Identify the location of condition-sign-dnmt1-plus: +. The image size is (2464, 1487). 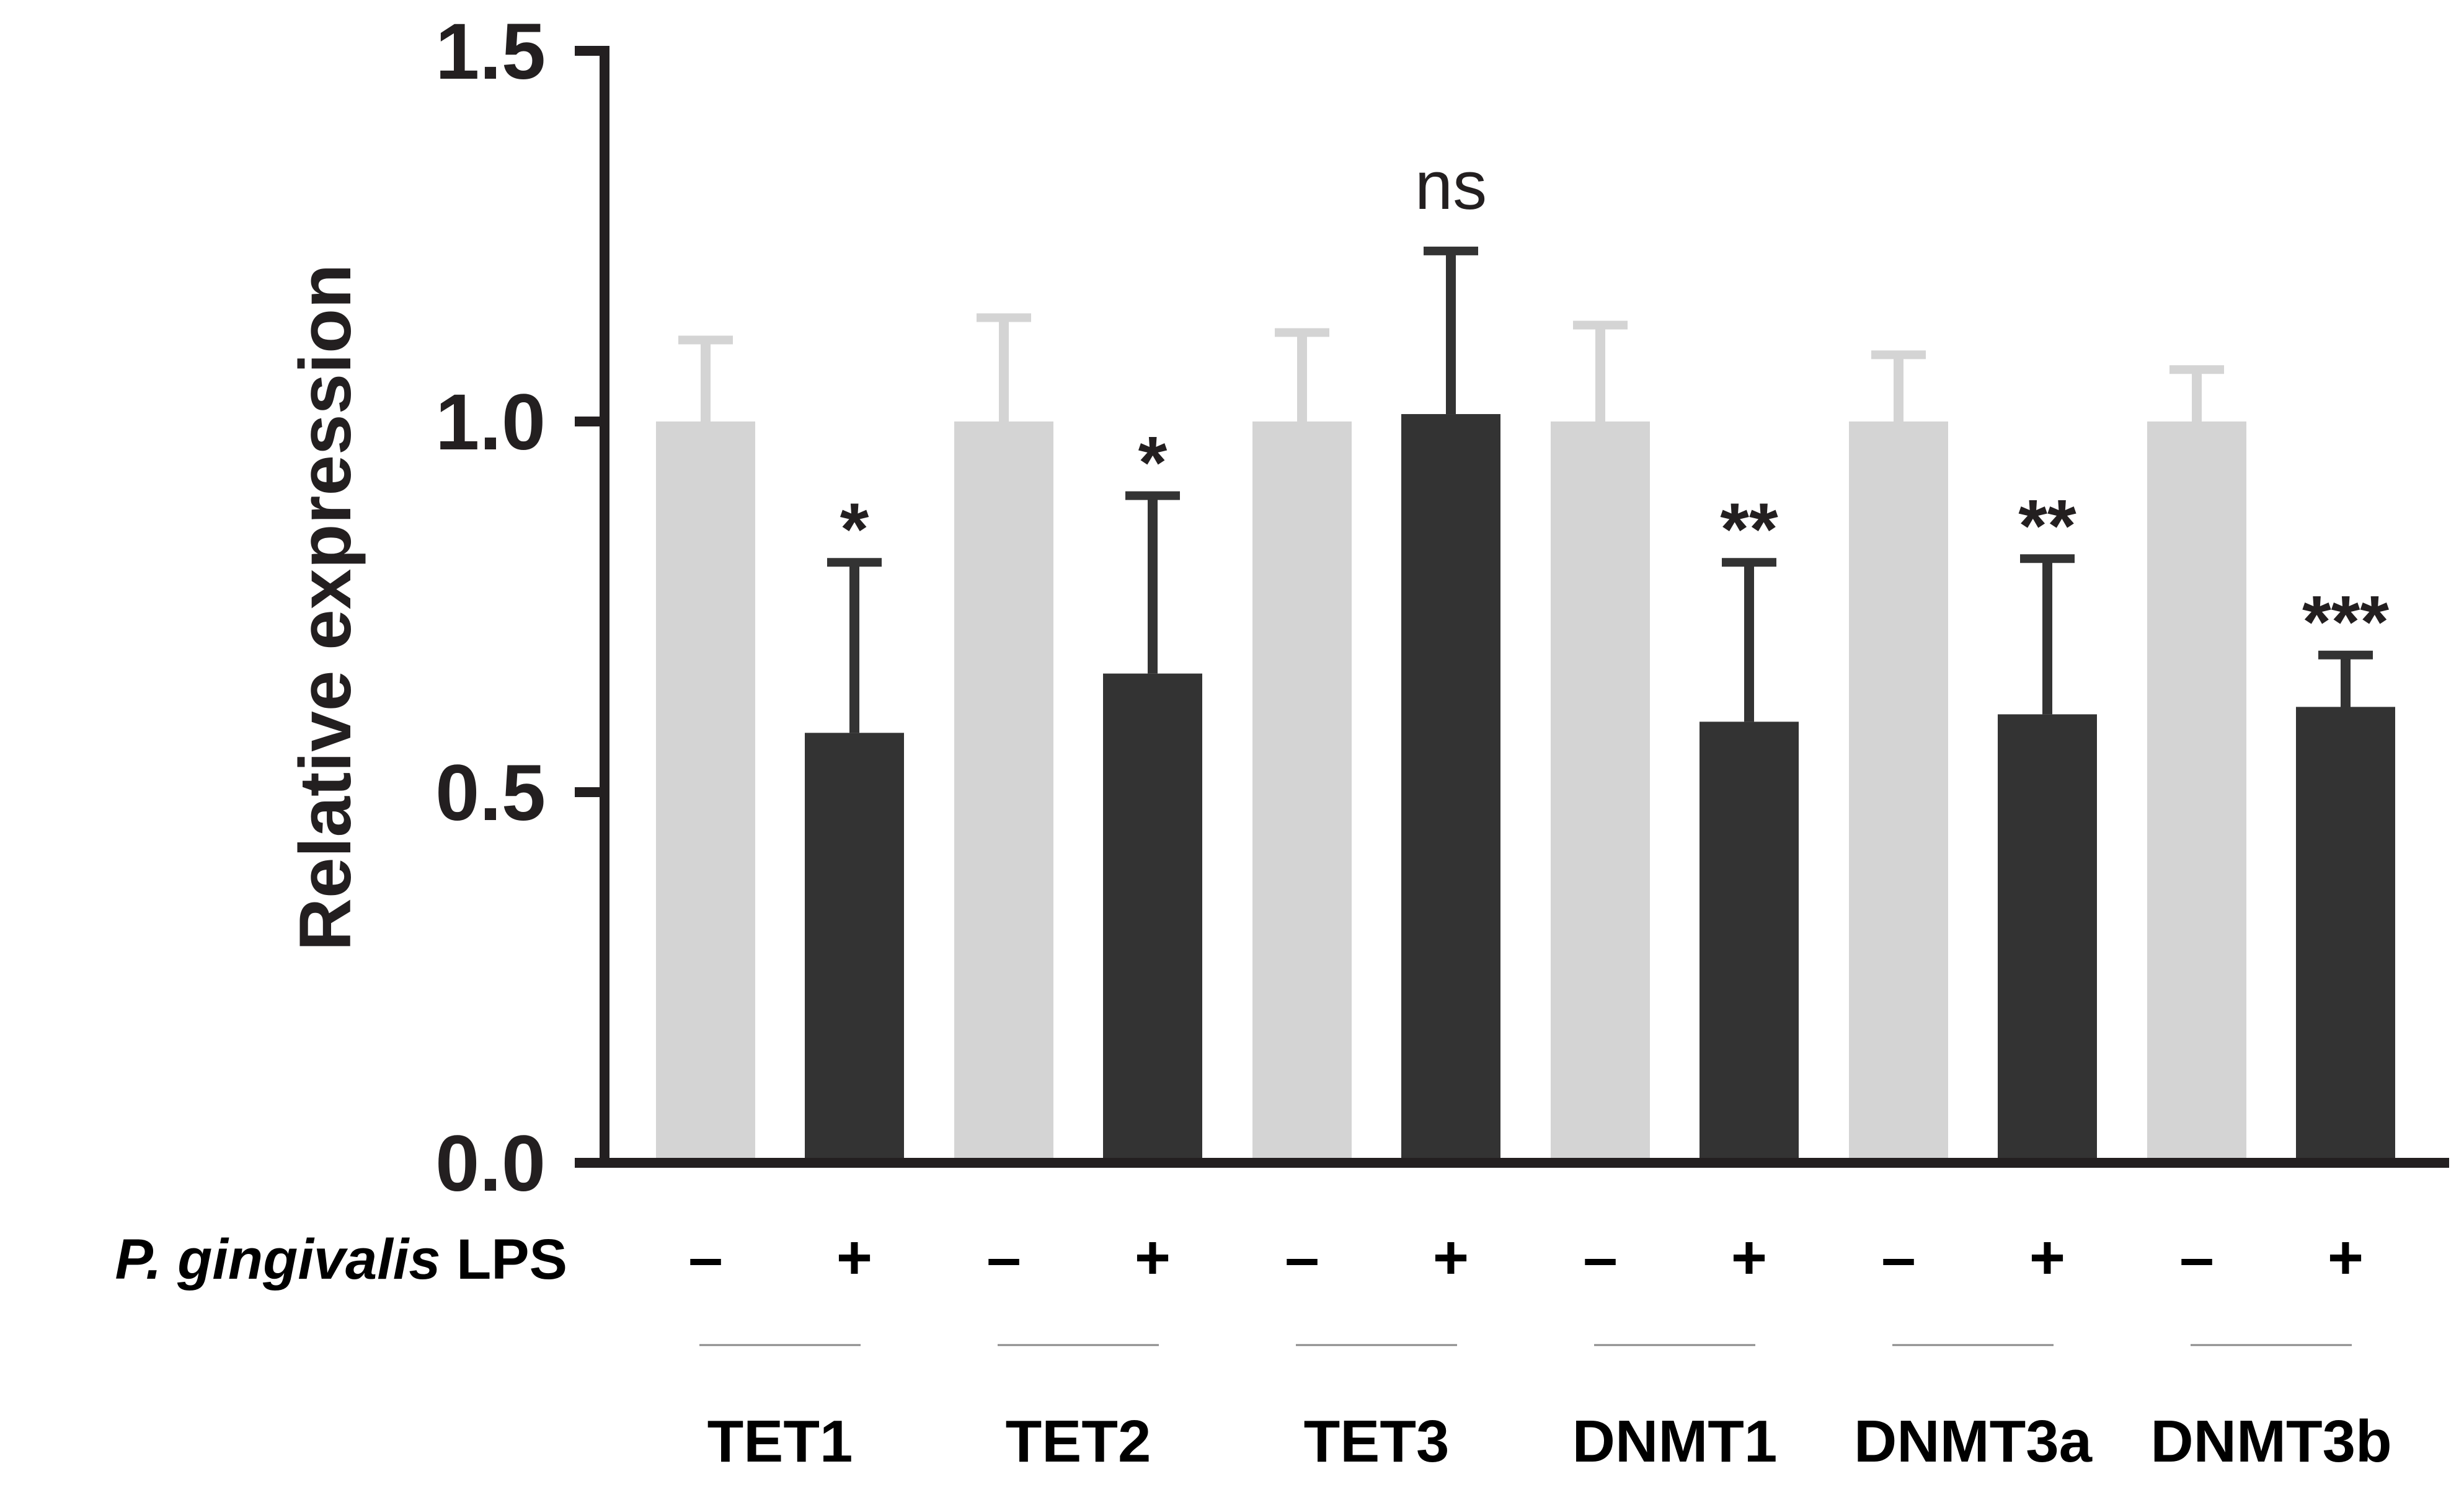
(1749, 1257).